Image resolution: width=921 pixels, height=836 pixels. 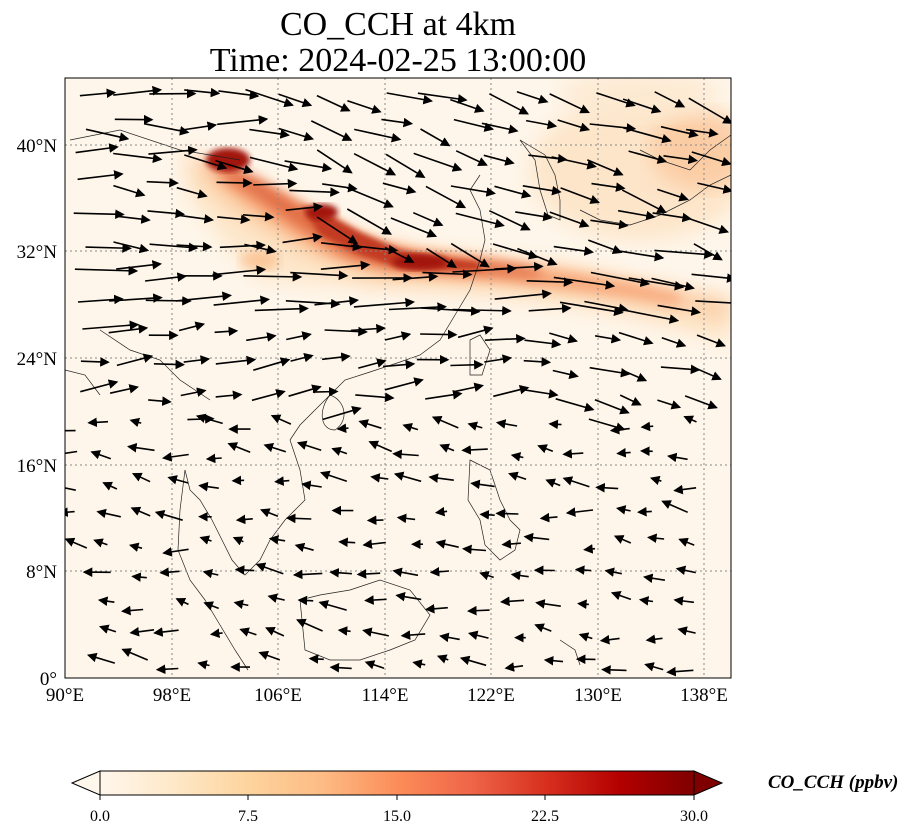 What do you see at coordinates (37, 413) in the screenshot?
I see `y-axis-ticks: 0° 8°N 16°N 24°N 32°N 40°N` at bounding box center [37, 413].